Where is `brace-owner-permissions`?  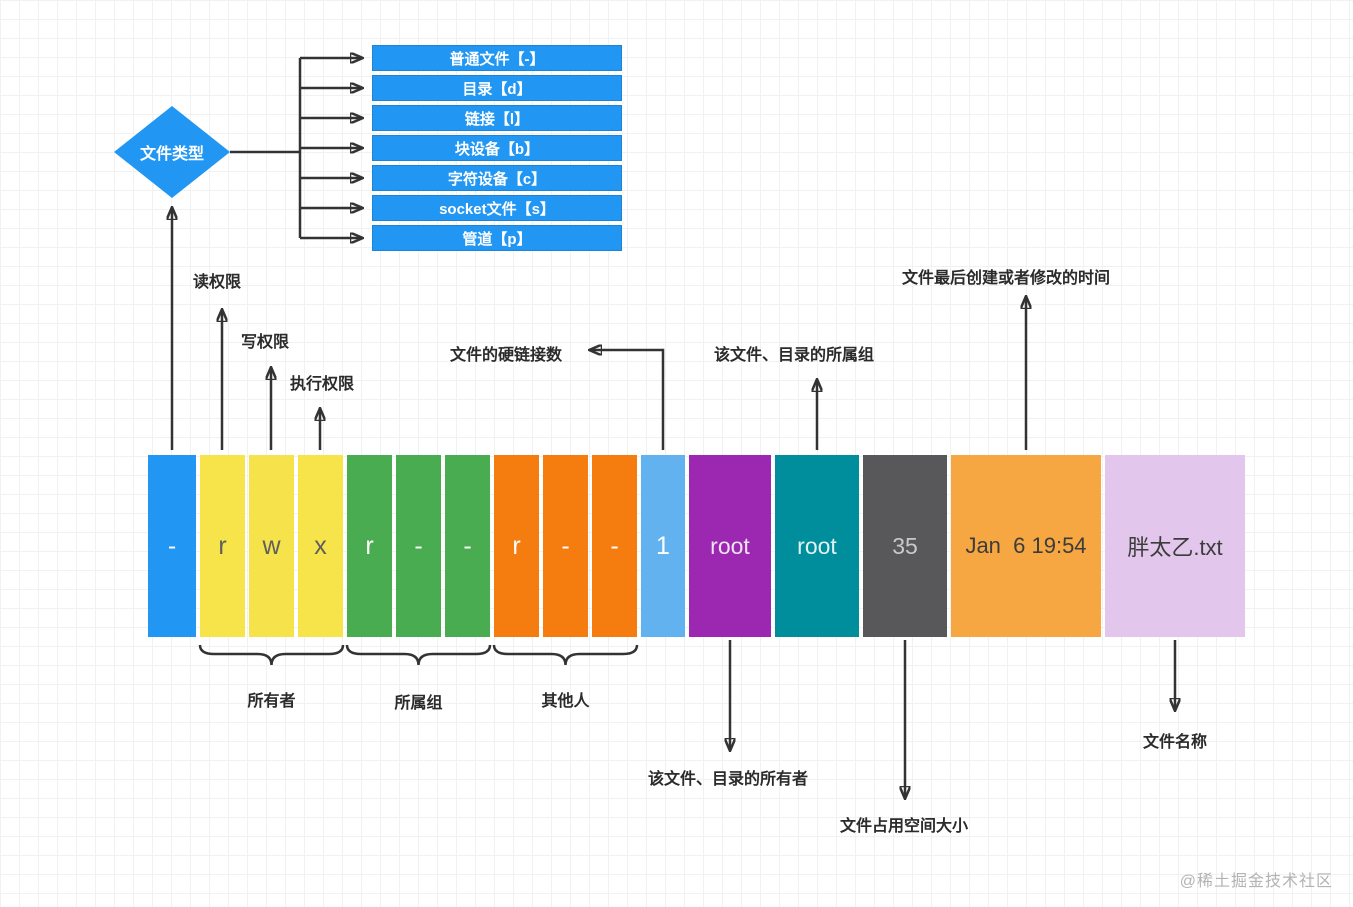
brace-owner-permissions is located at coordinates (271, 655).